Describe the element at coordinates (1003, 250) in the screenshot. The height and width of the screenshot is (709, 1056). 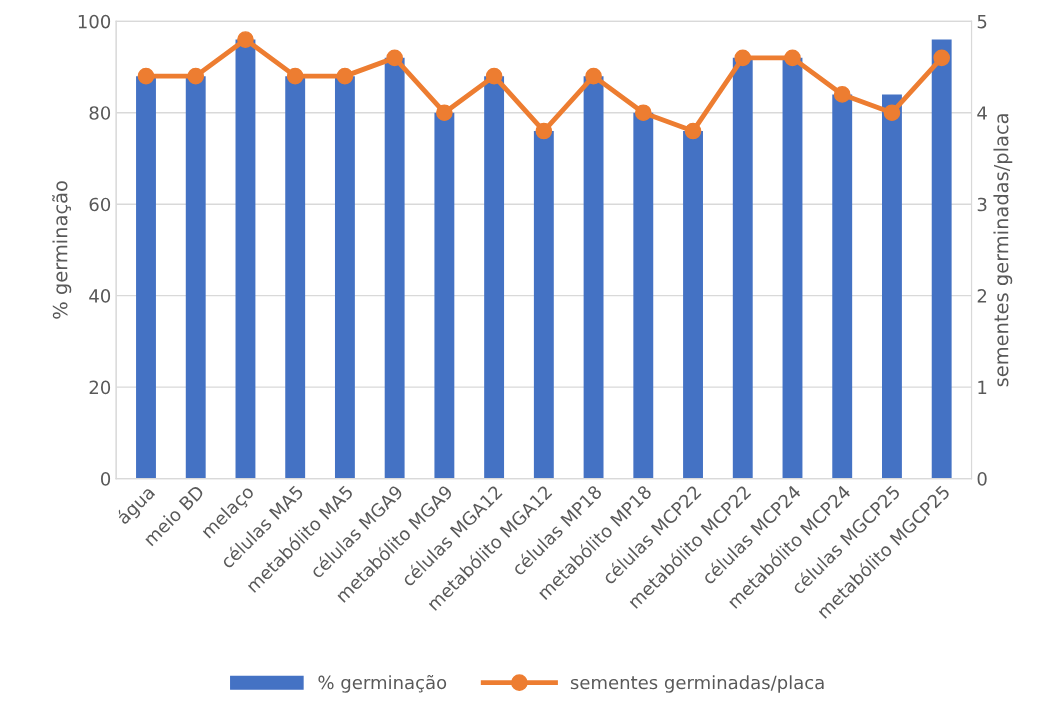
I see `y2-axis-title: sementes germinadas/placa` at that location.